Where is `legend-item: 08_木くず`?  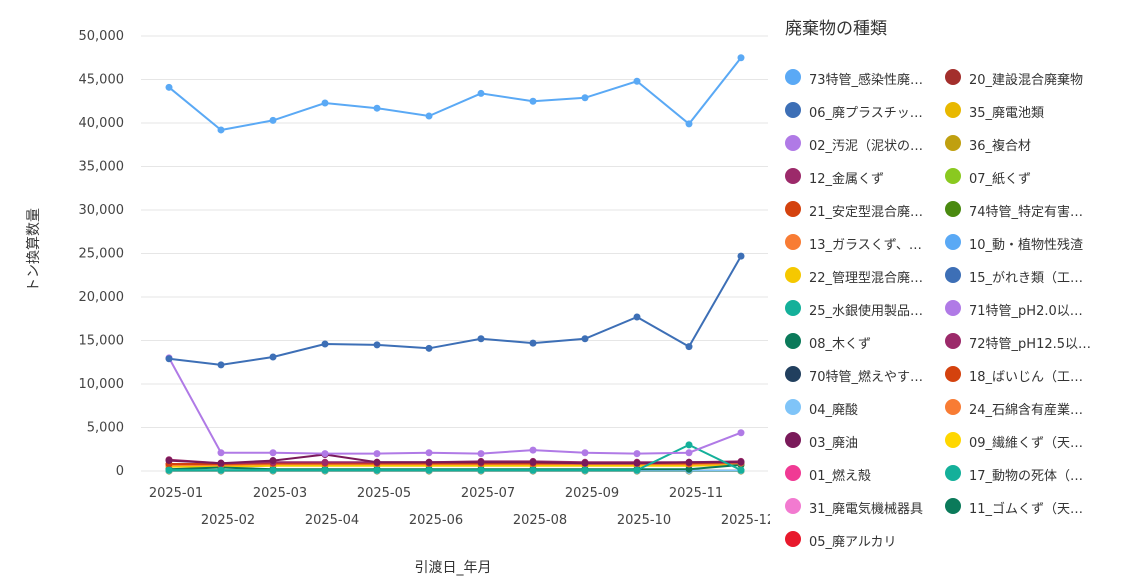
legend-item: 08_木くず is located at coordinates (867, 341).